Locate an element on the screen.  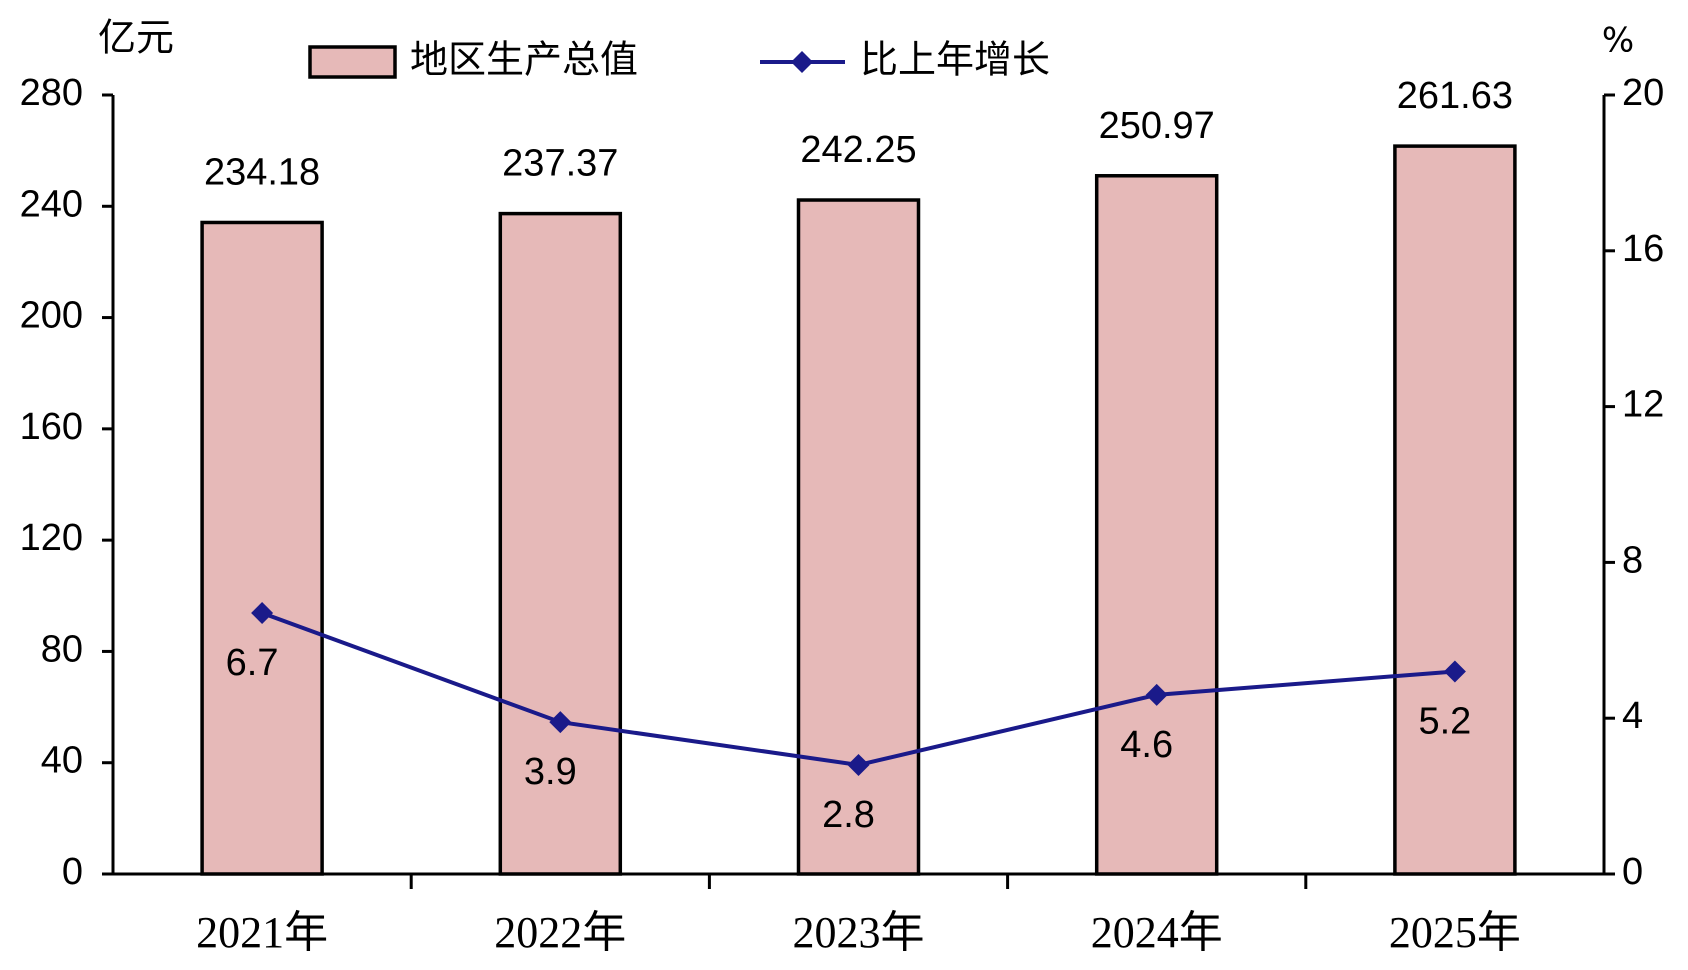
y-tick-label: 160 is located at coordinates (51, 427).